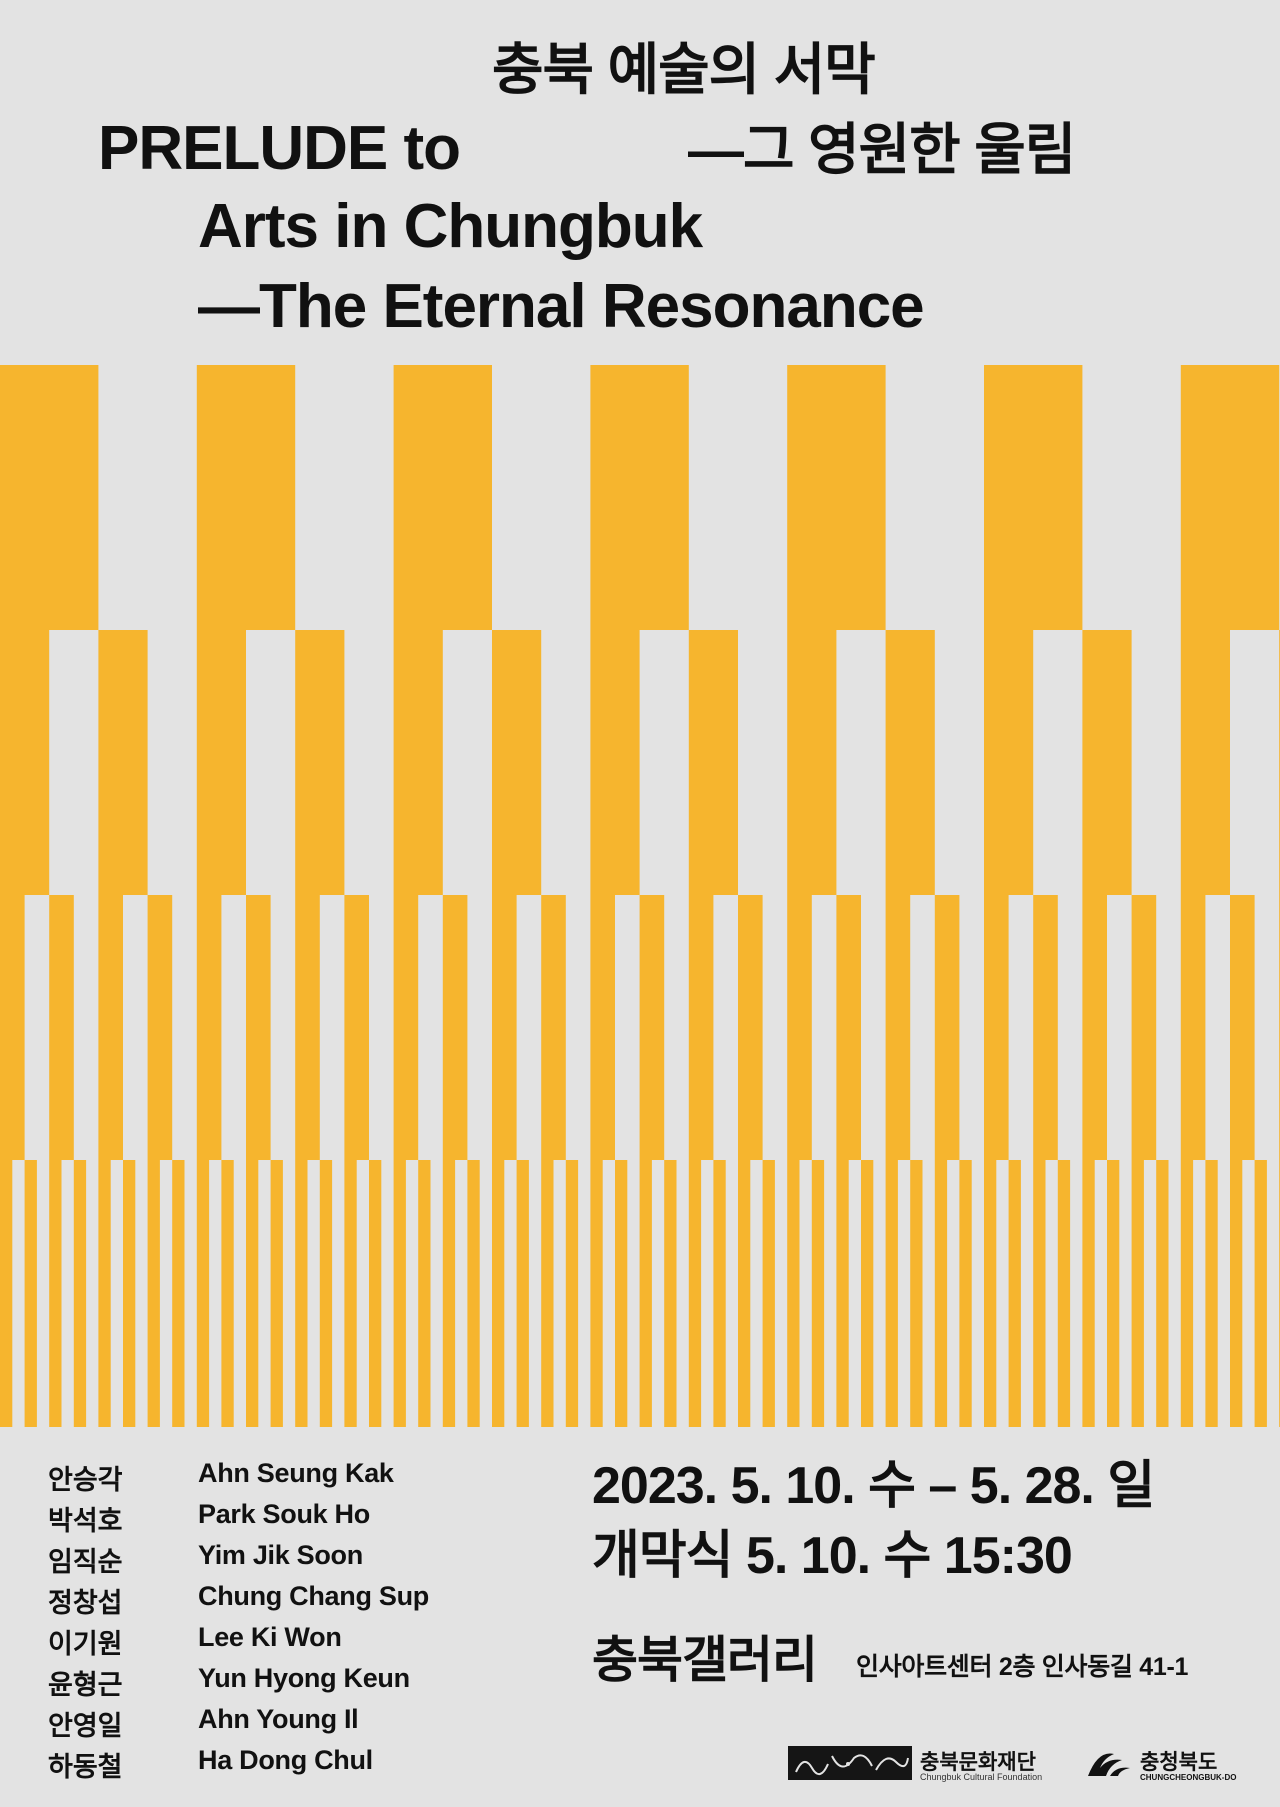  I want to click on artist-name-english: Chung Chang Sup, so click(313, 1596).